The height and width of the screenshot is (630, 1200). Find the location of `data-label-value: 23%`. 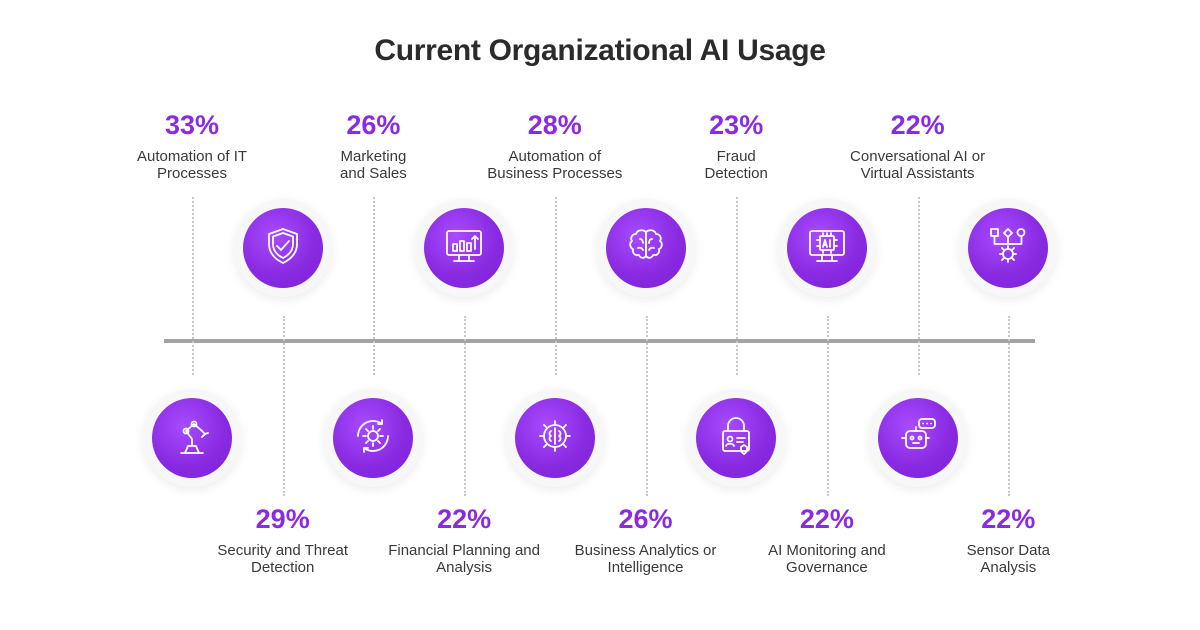

data-label-value: 23% is located at coordinates (736, 125).